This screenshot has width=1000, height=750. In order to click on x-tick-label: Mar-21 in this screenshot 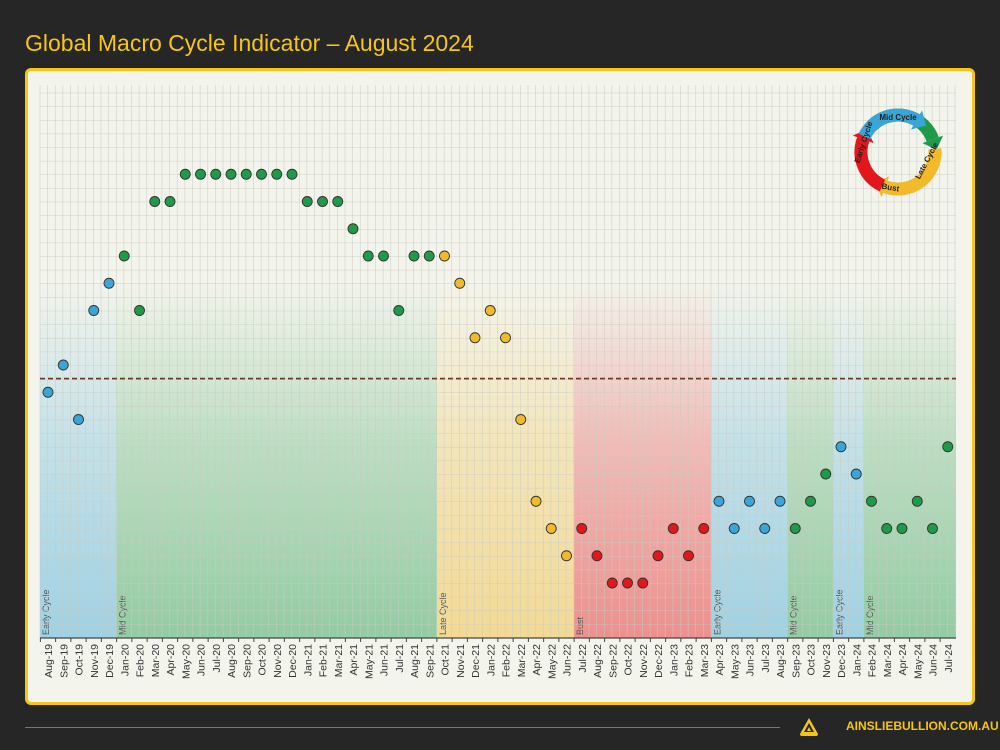, I will do `click(339, 660)`.